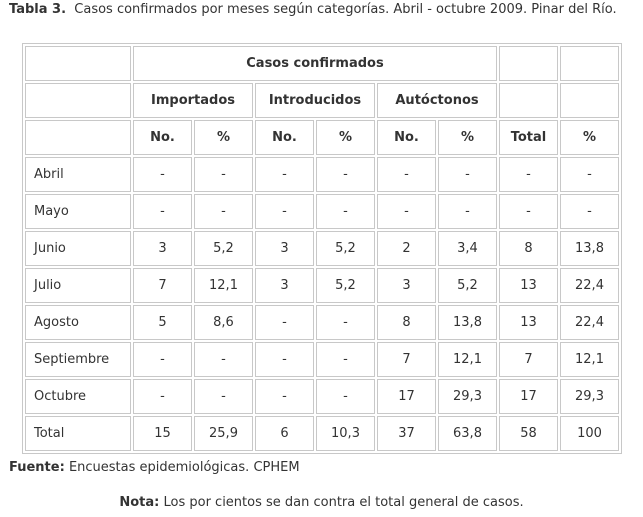 The image size is (643, 517). I want to click on table-row: Junio 3 5,2 3 5,2 2 3,4 8 13,8, so click(322, 248).